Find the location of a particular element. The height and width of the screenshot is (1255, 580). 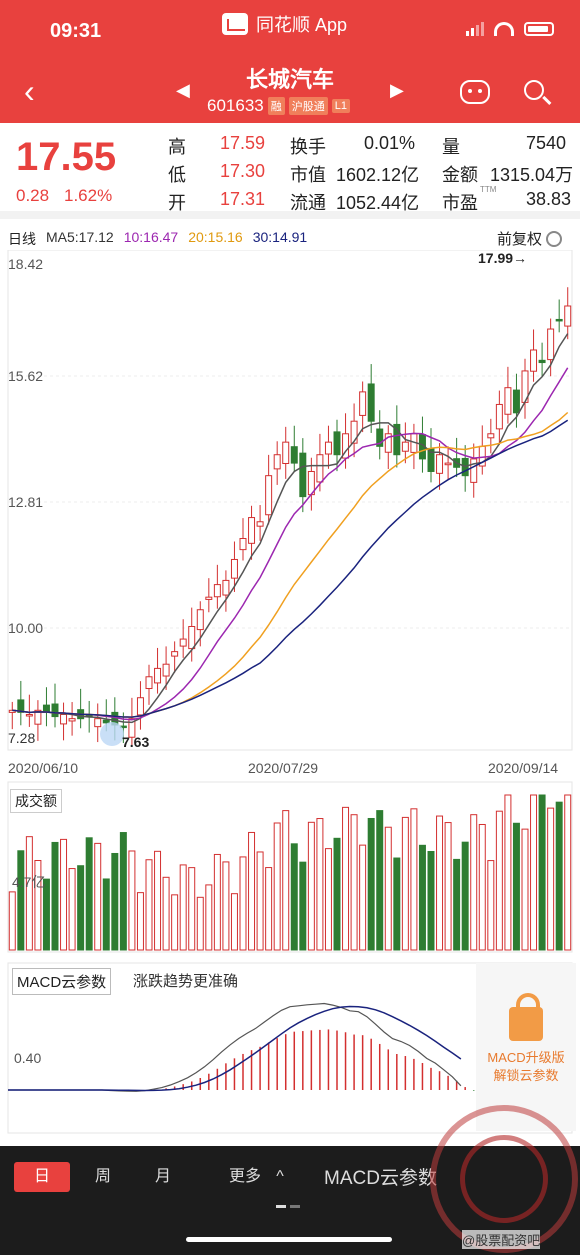

low-price-label: 7.28 is located at coordinates (22, 738).